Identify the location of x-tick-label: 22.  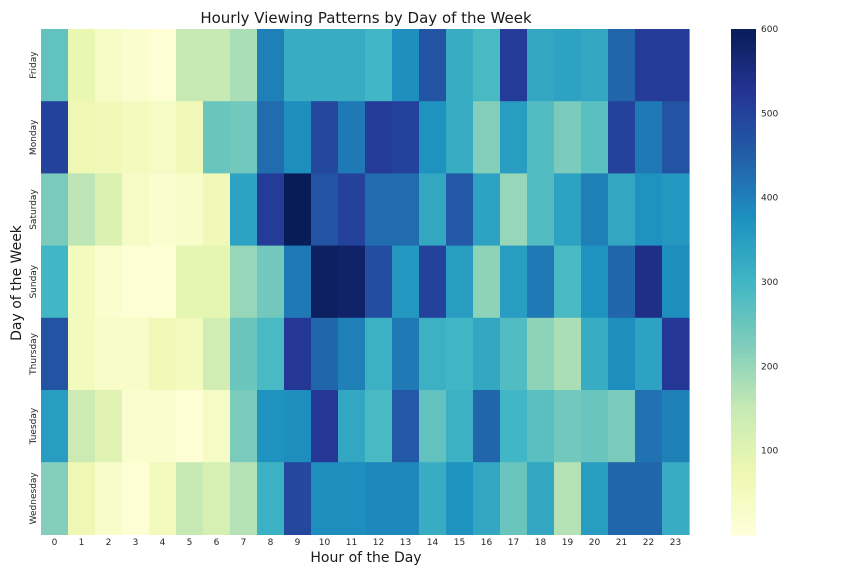
(648, 543).